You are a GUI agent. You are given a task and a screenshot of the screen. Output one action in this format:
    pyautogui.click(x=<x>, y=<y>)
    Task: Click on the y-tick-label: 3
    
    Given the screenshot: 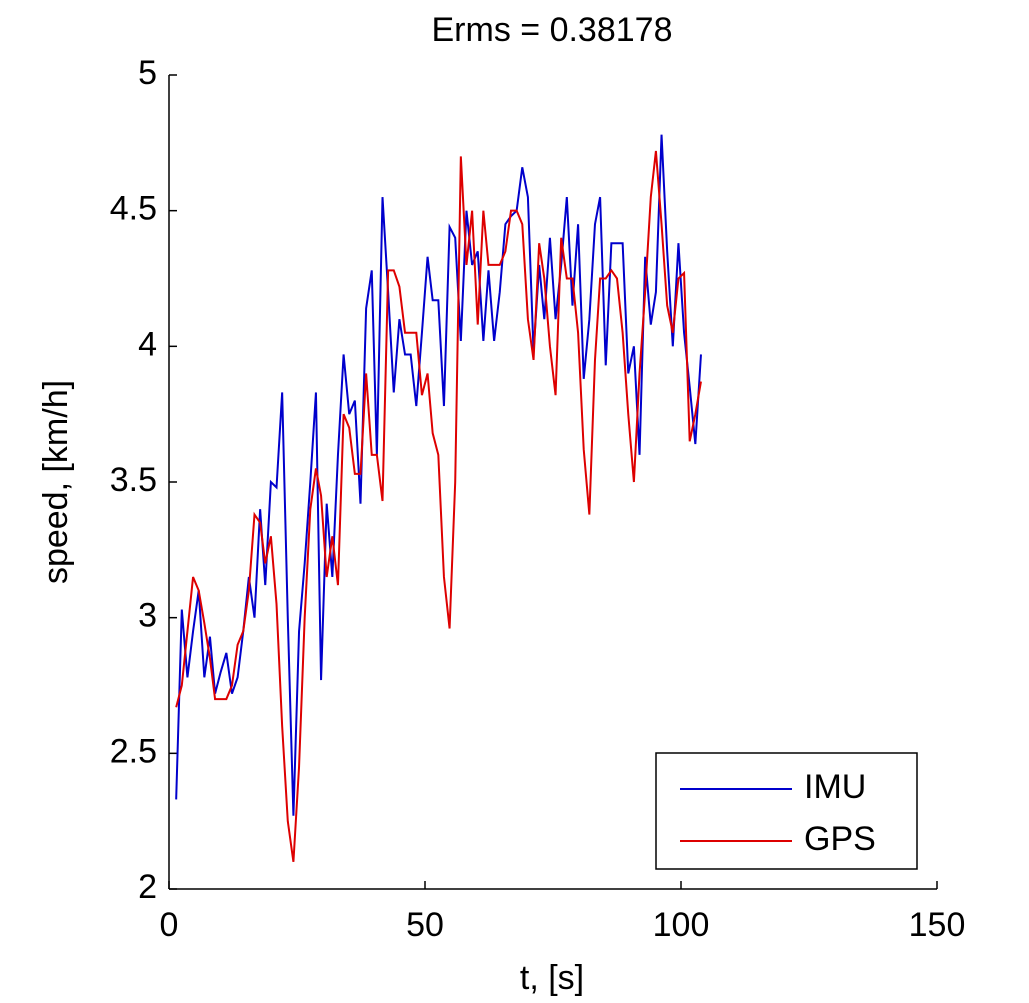 What is the action you would take?
    pyautogui.click(x=147, y=616)
    